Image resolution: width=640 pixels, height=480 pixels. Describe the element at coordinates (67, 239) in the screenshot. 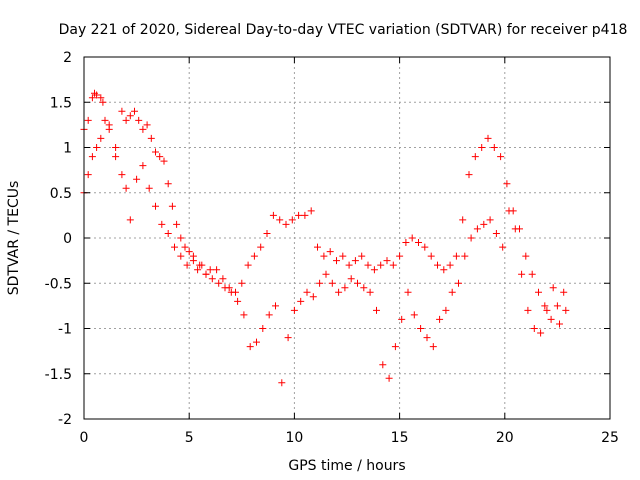

I see `y-tick-label: 0` at that location.